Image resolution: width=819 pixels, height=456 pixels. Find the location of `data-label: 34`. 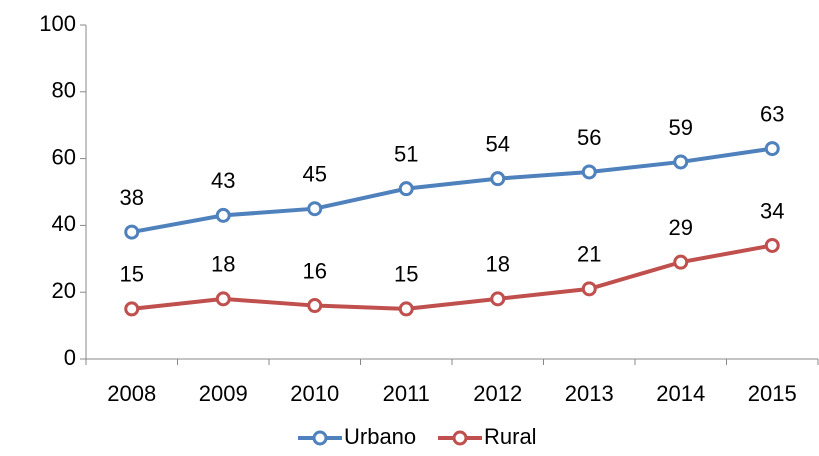

data-label: 34 is located at coordinates (772, 210).